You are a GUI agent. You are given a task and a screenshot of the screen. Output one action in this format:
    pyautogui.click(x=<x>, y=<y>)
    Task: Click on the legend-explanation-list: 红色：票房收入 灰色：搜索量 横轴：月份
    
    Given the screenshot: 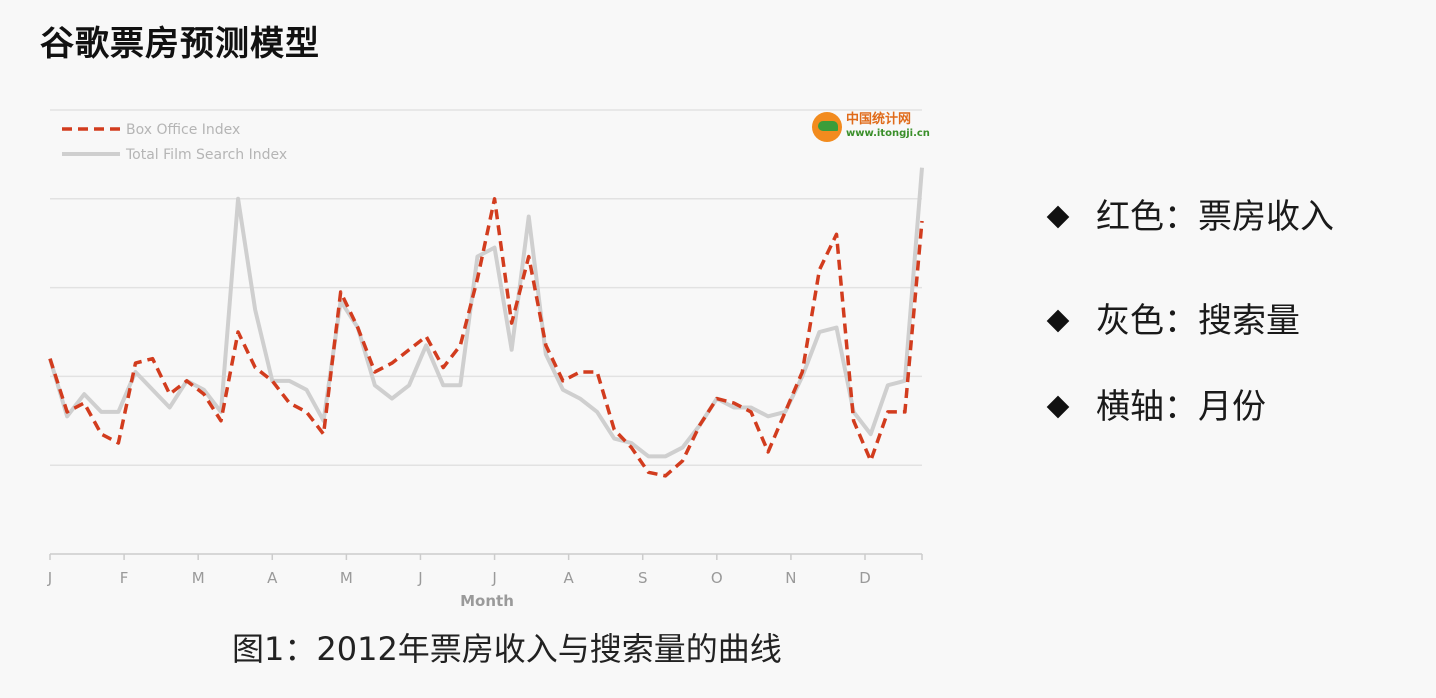 What is the action you would take?
    pyautogui.click(x=1189, y=321)
    